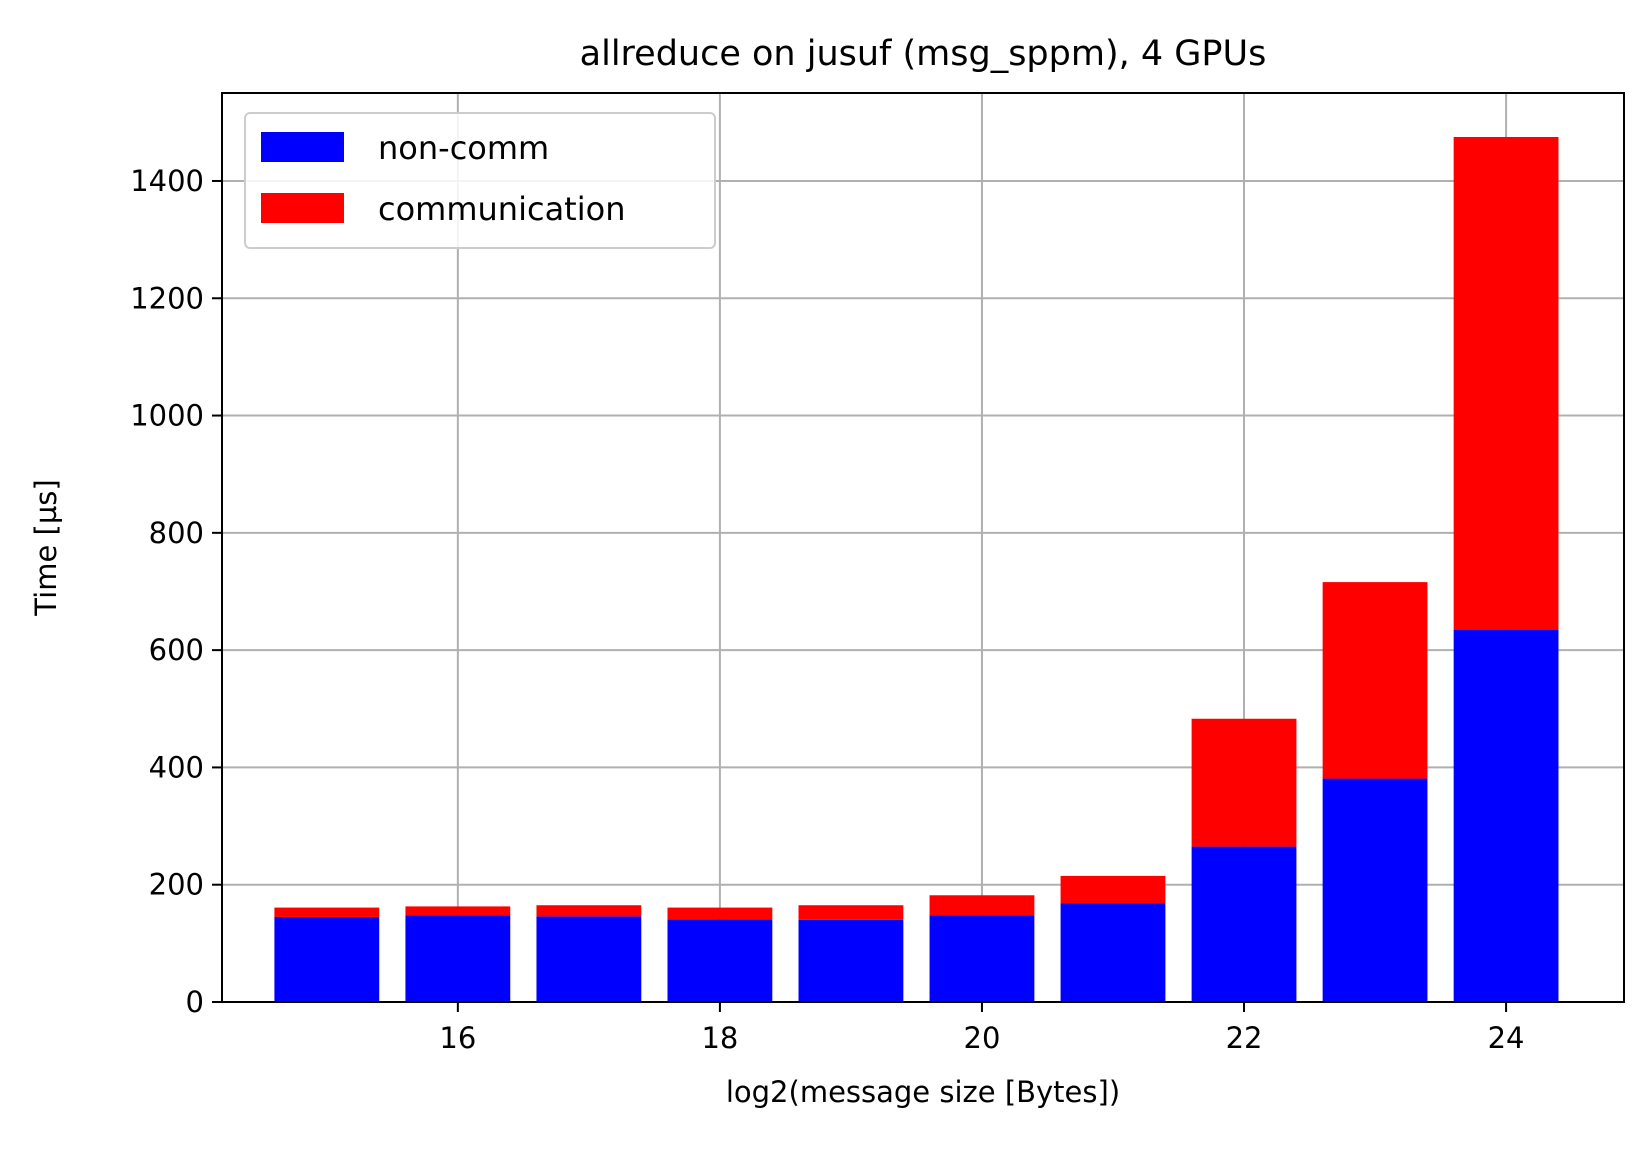 The image size is (1646, 1154). Describe the element at coordinates (457, 1038) in the screenshot. I see `x-tick-label: 16` at that location.